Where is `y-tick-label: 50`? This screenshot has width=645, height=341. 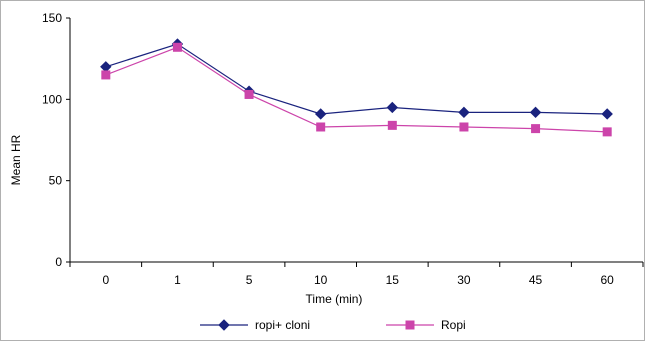 y-tick-label: 50 is located at coordinates (56, 181).